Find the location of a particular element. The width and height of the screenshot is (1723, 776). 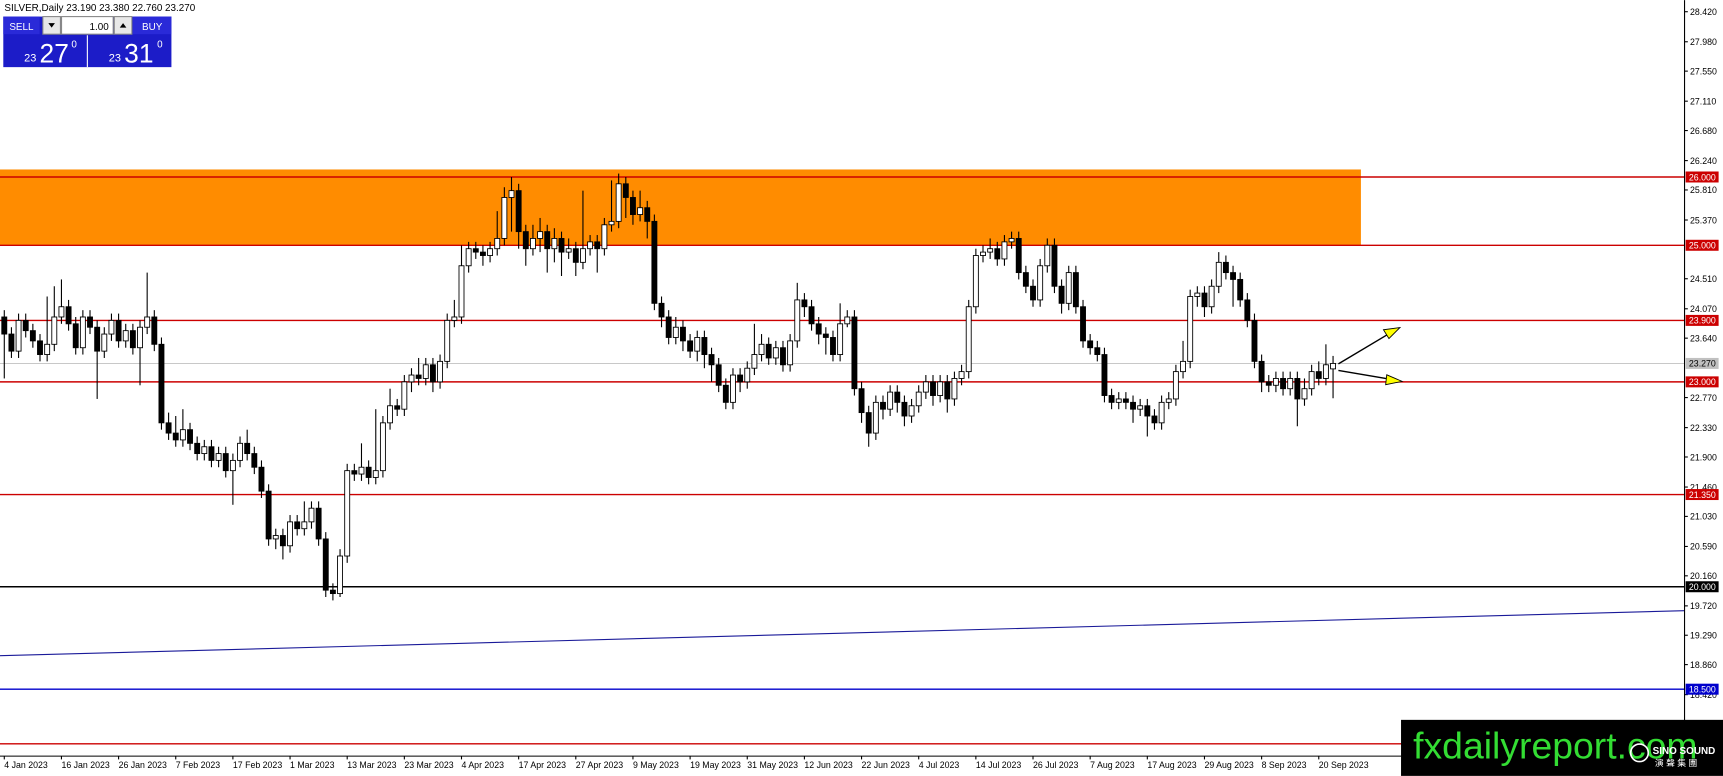

sell-price-big: 27 is located at coordinates (54, 54).